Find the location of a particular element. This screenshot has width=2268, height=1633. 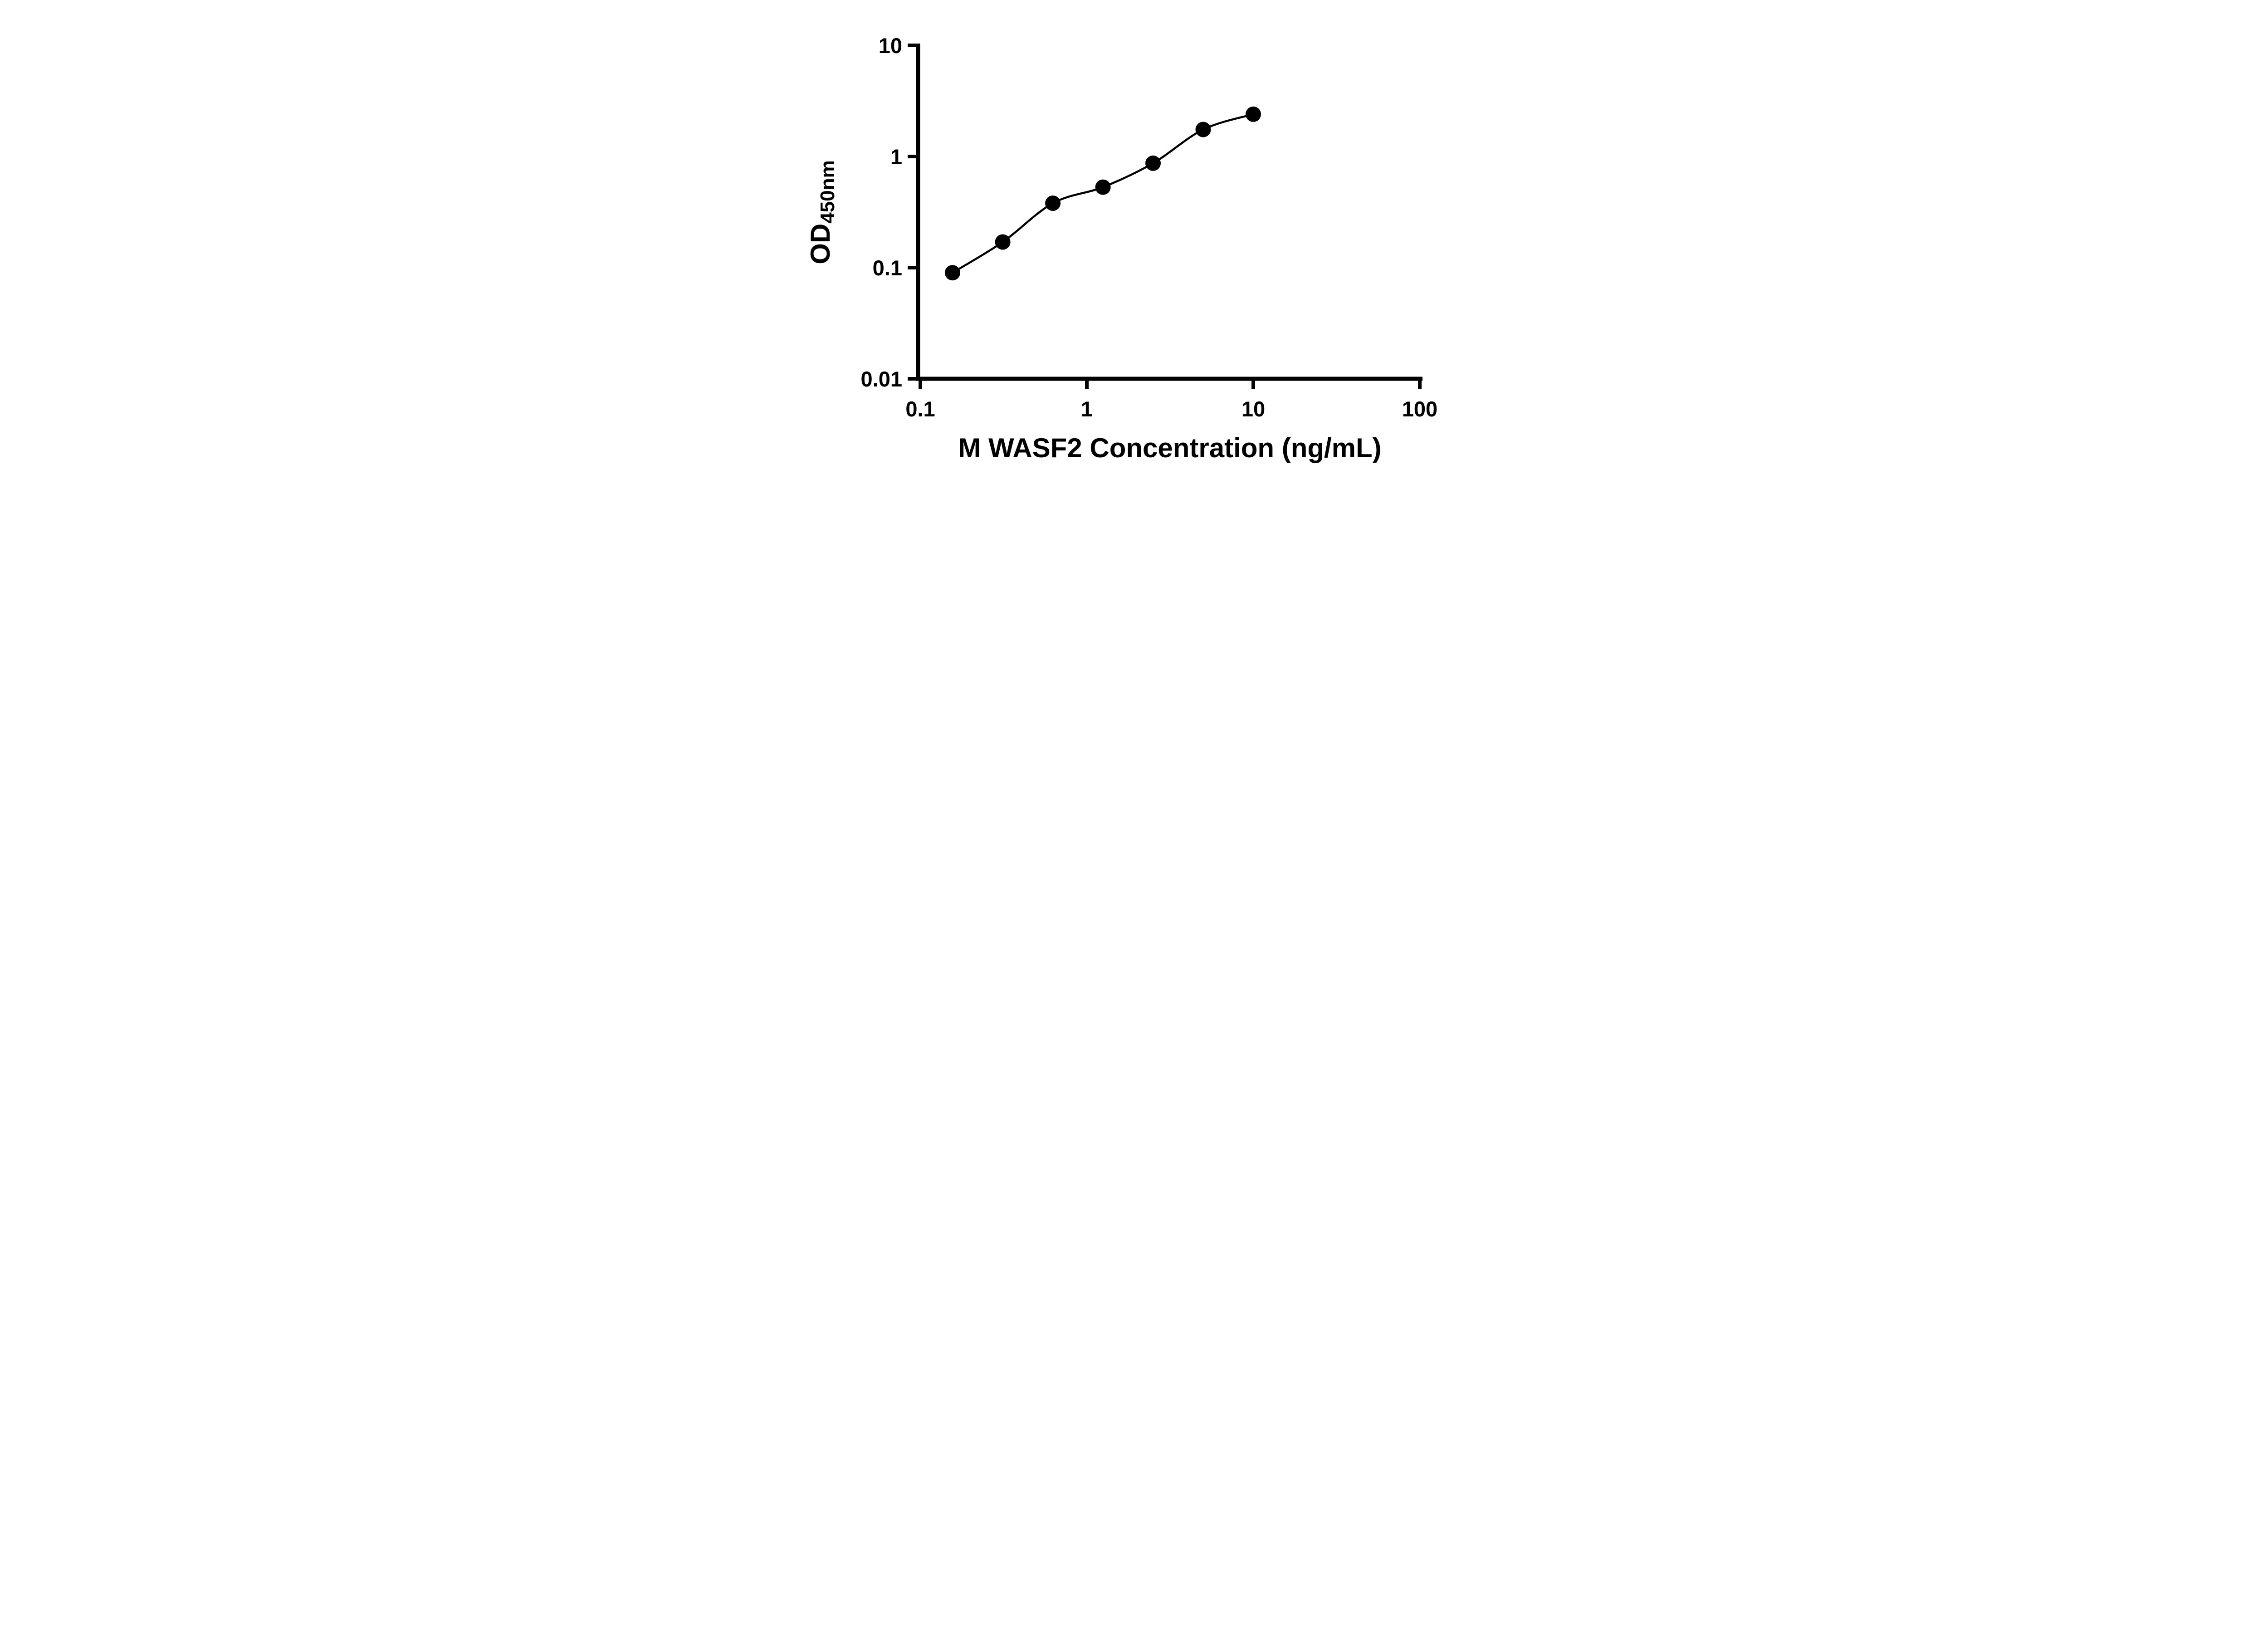

svg-text: OD450nm is located at coordinates (822, 212).